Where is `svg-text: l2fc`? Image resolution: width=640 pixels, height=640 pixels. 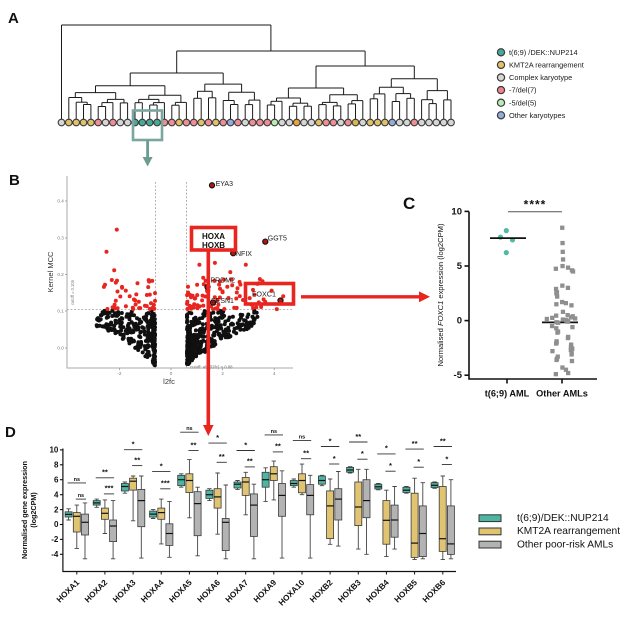
svg-text: l2fc is located at coordinates (169, 381).